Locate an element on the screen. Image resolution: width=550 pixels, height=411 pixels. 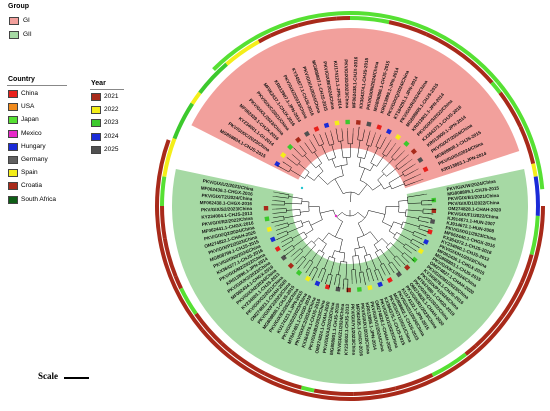
gii-leaf-label: KJ914671.1-HUN-2007 is located at coordinates (471, 221).